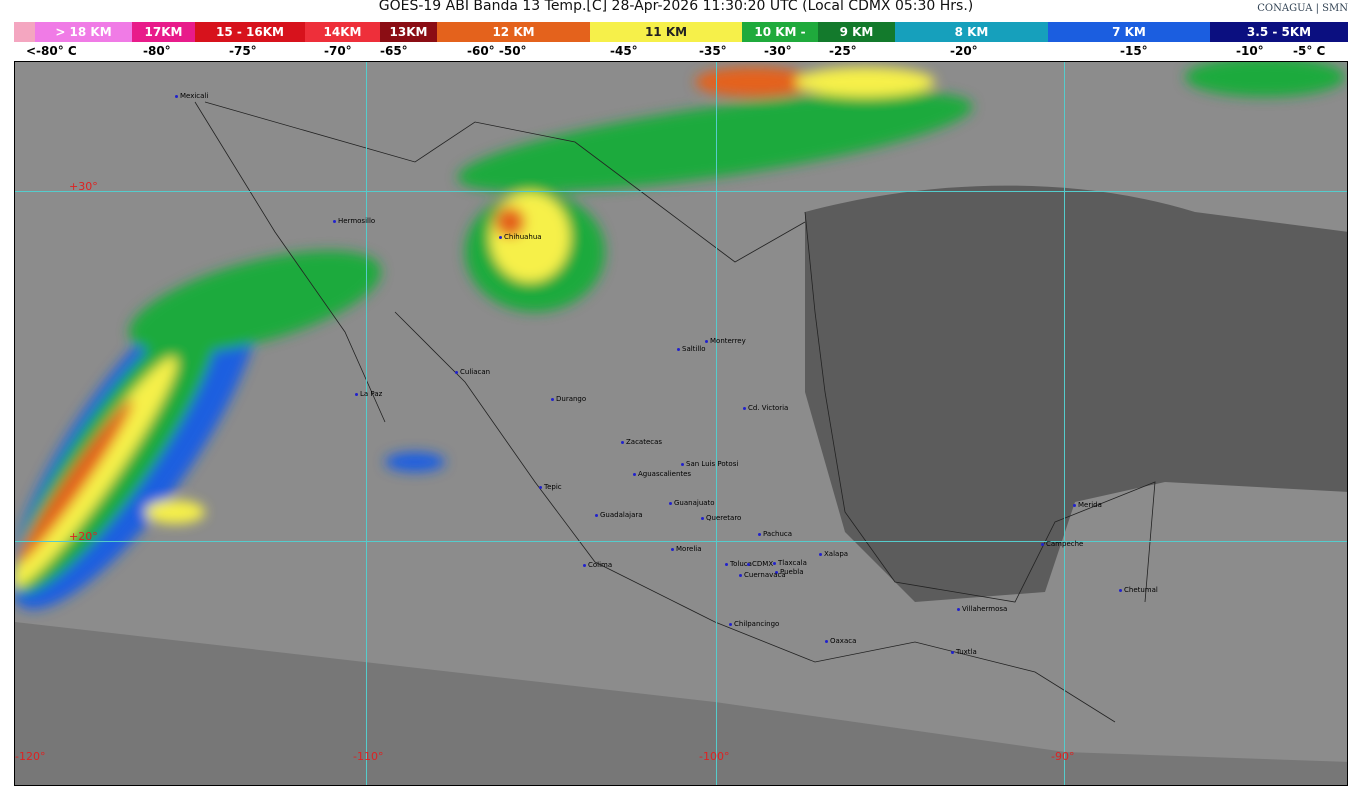  I want to click on temperature-label: -30°, so click(778, 51).